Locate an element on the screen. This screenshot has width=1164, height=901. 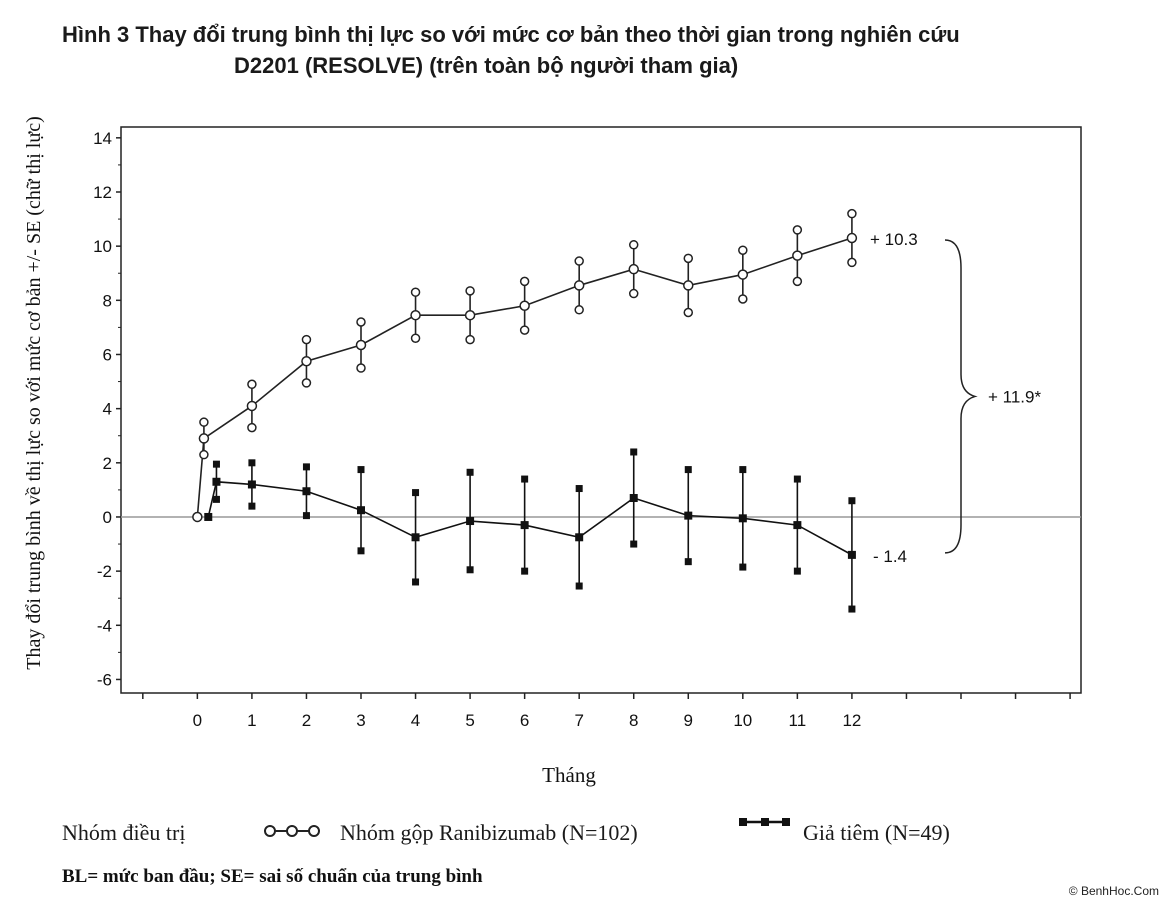
legend-series1-label: Nhóm gộp Ranibizumab (N=102) is located at coordinates (489, 832).